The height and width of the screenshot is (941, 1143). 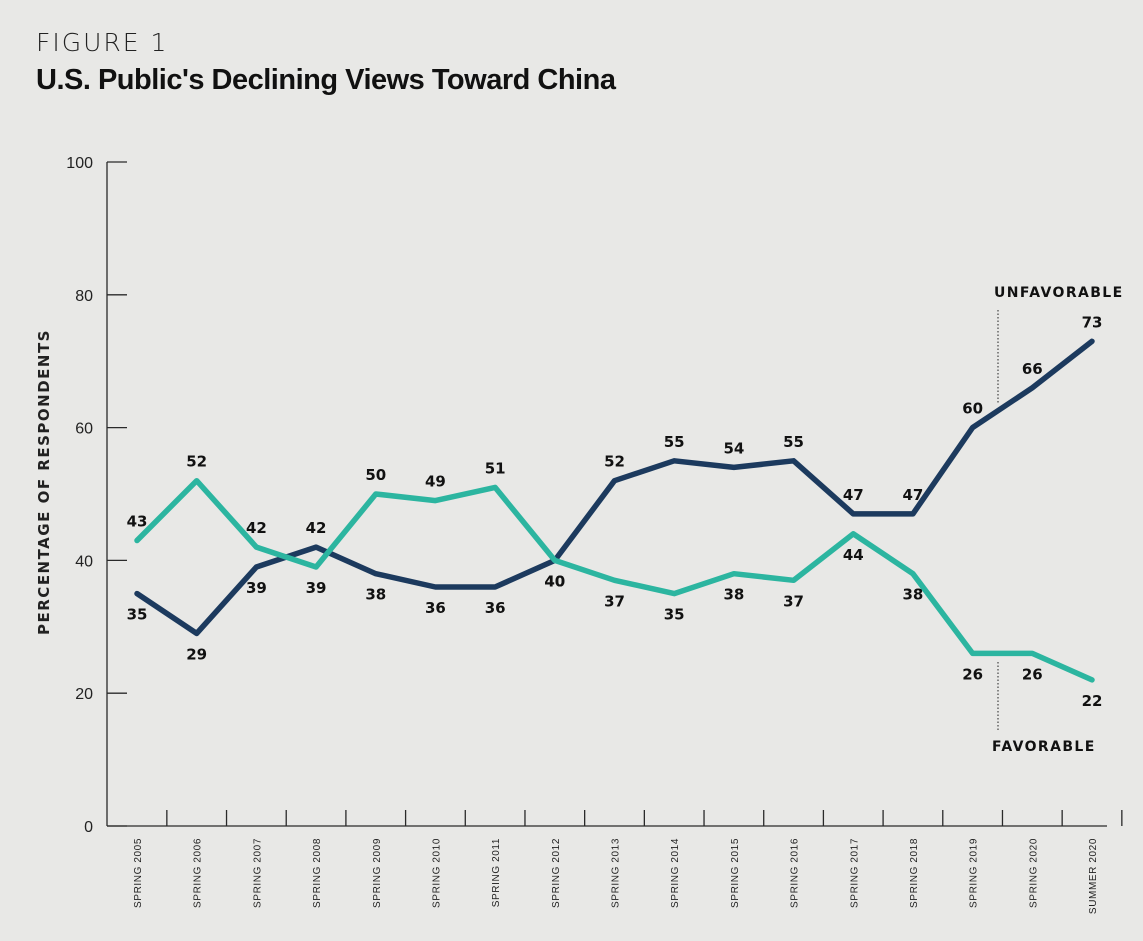 I want to click on unfavorable-series-label: UNFAVORABLE, so click(x=1059, y=293).